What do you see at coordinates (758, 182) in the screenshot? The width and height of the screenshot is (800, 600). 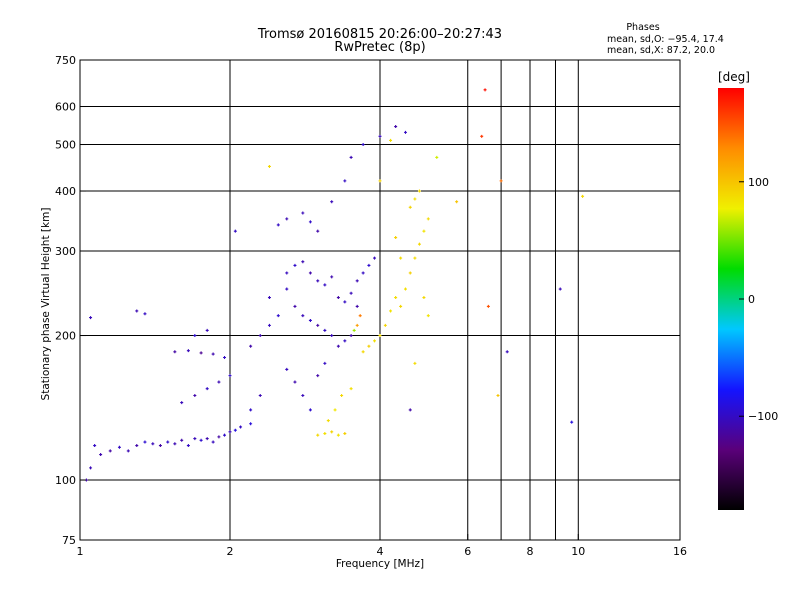 I see `colorbar-tick-label: 100` at bounding box center [758, 182].